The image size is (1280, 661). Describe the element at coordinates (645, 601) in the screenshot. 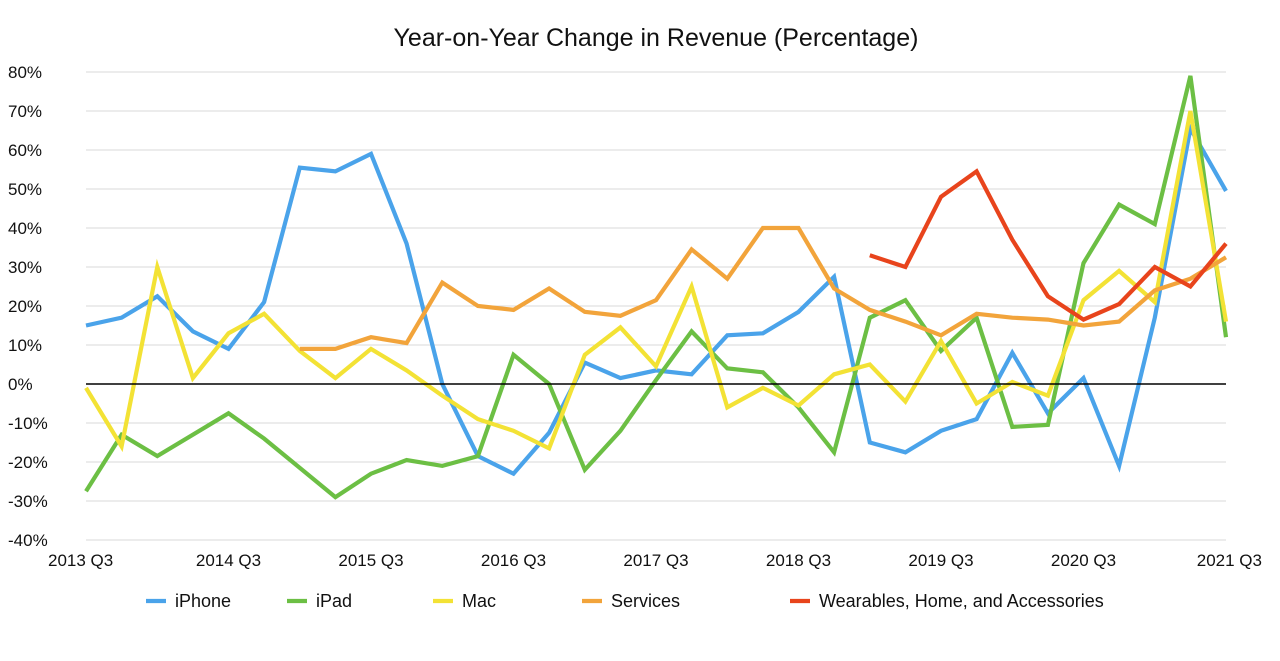

I see `legend-label: Services` at that location.